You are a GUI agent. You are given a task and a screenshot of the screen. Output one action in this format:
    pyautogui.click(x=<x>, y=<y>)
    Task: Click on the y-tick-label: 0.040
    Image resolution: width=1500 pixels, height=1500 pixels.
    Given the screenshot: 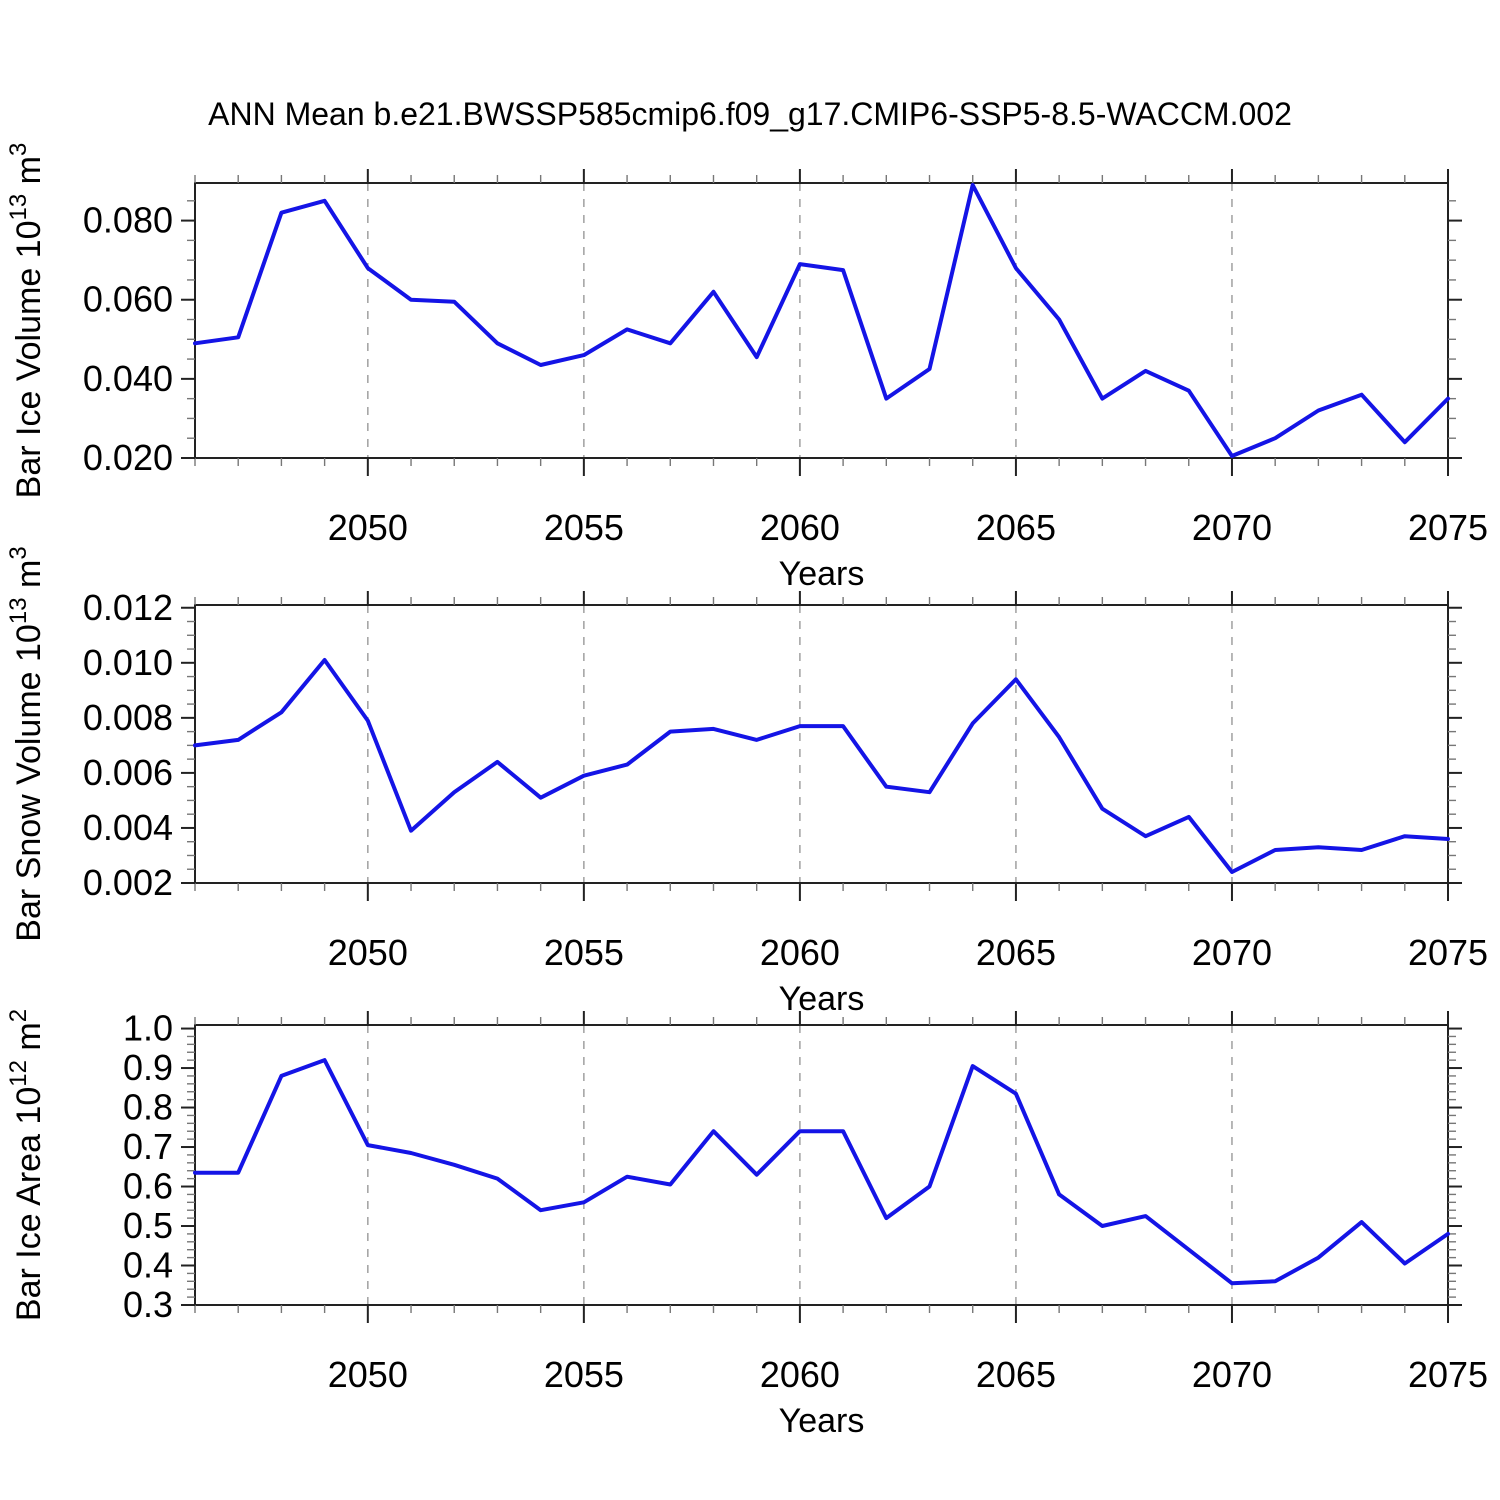 What is the action you would take?
    pyautogui.click(x=128, y=378)
    